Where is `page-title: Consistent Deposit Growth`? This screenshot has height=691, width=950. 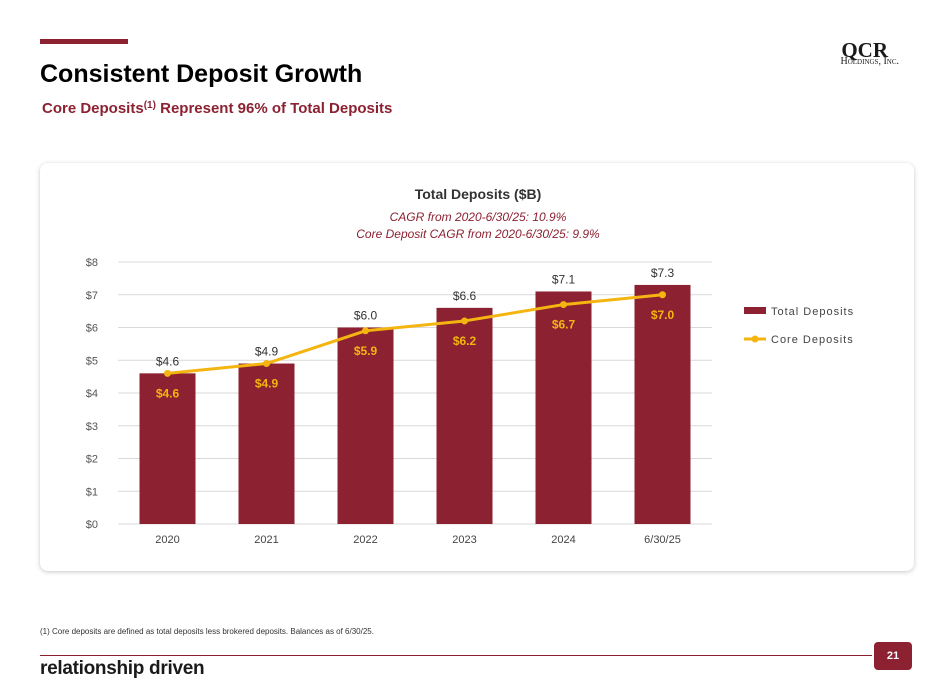 page-title: Consistent Deposit Growth is located at coordinates (201, 74).